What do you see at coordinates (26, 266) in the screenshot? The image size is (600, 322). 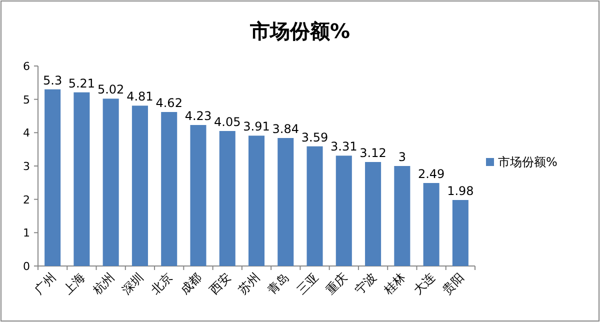 I see `y-tick-label: 0` at bounding box center [26, 266].